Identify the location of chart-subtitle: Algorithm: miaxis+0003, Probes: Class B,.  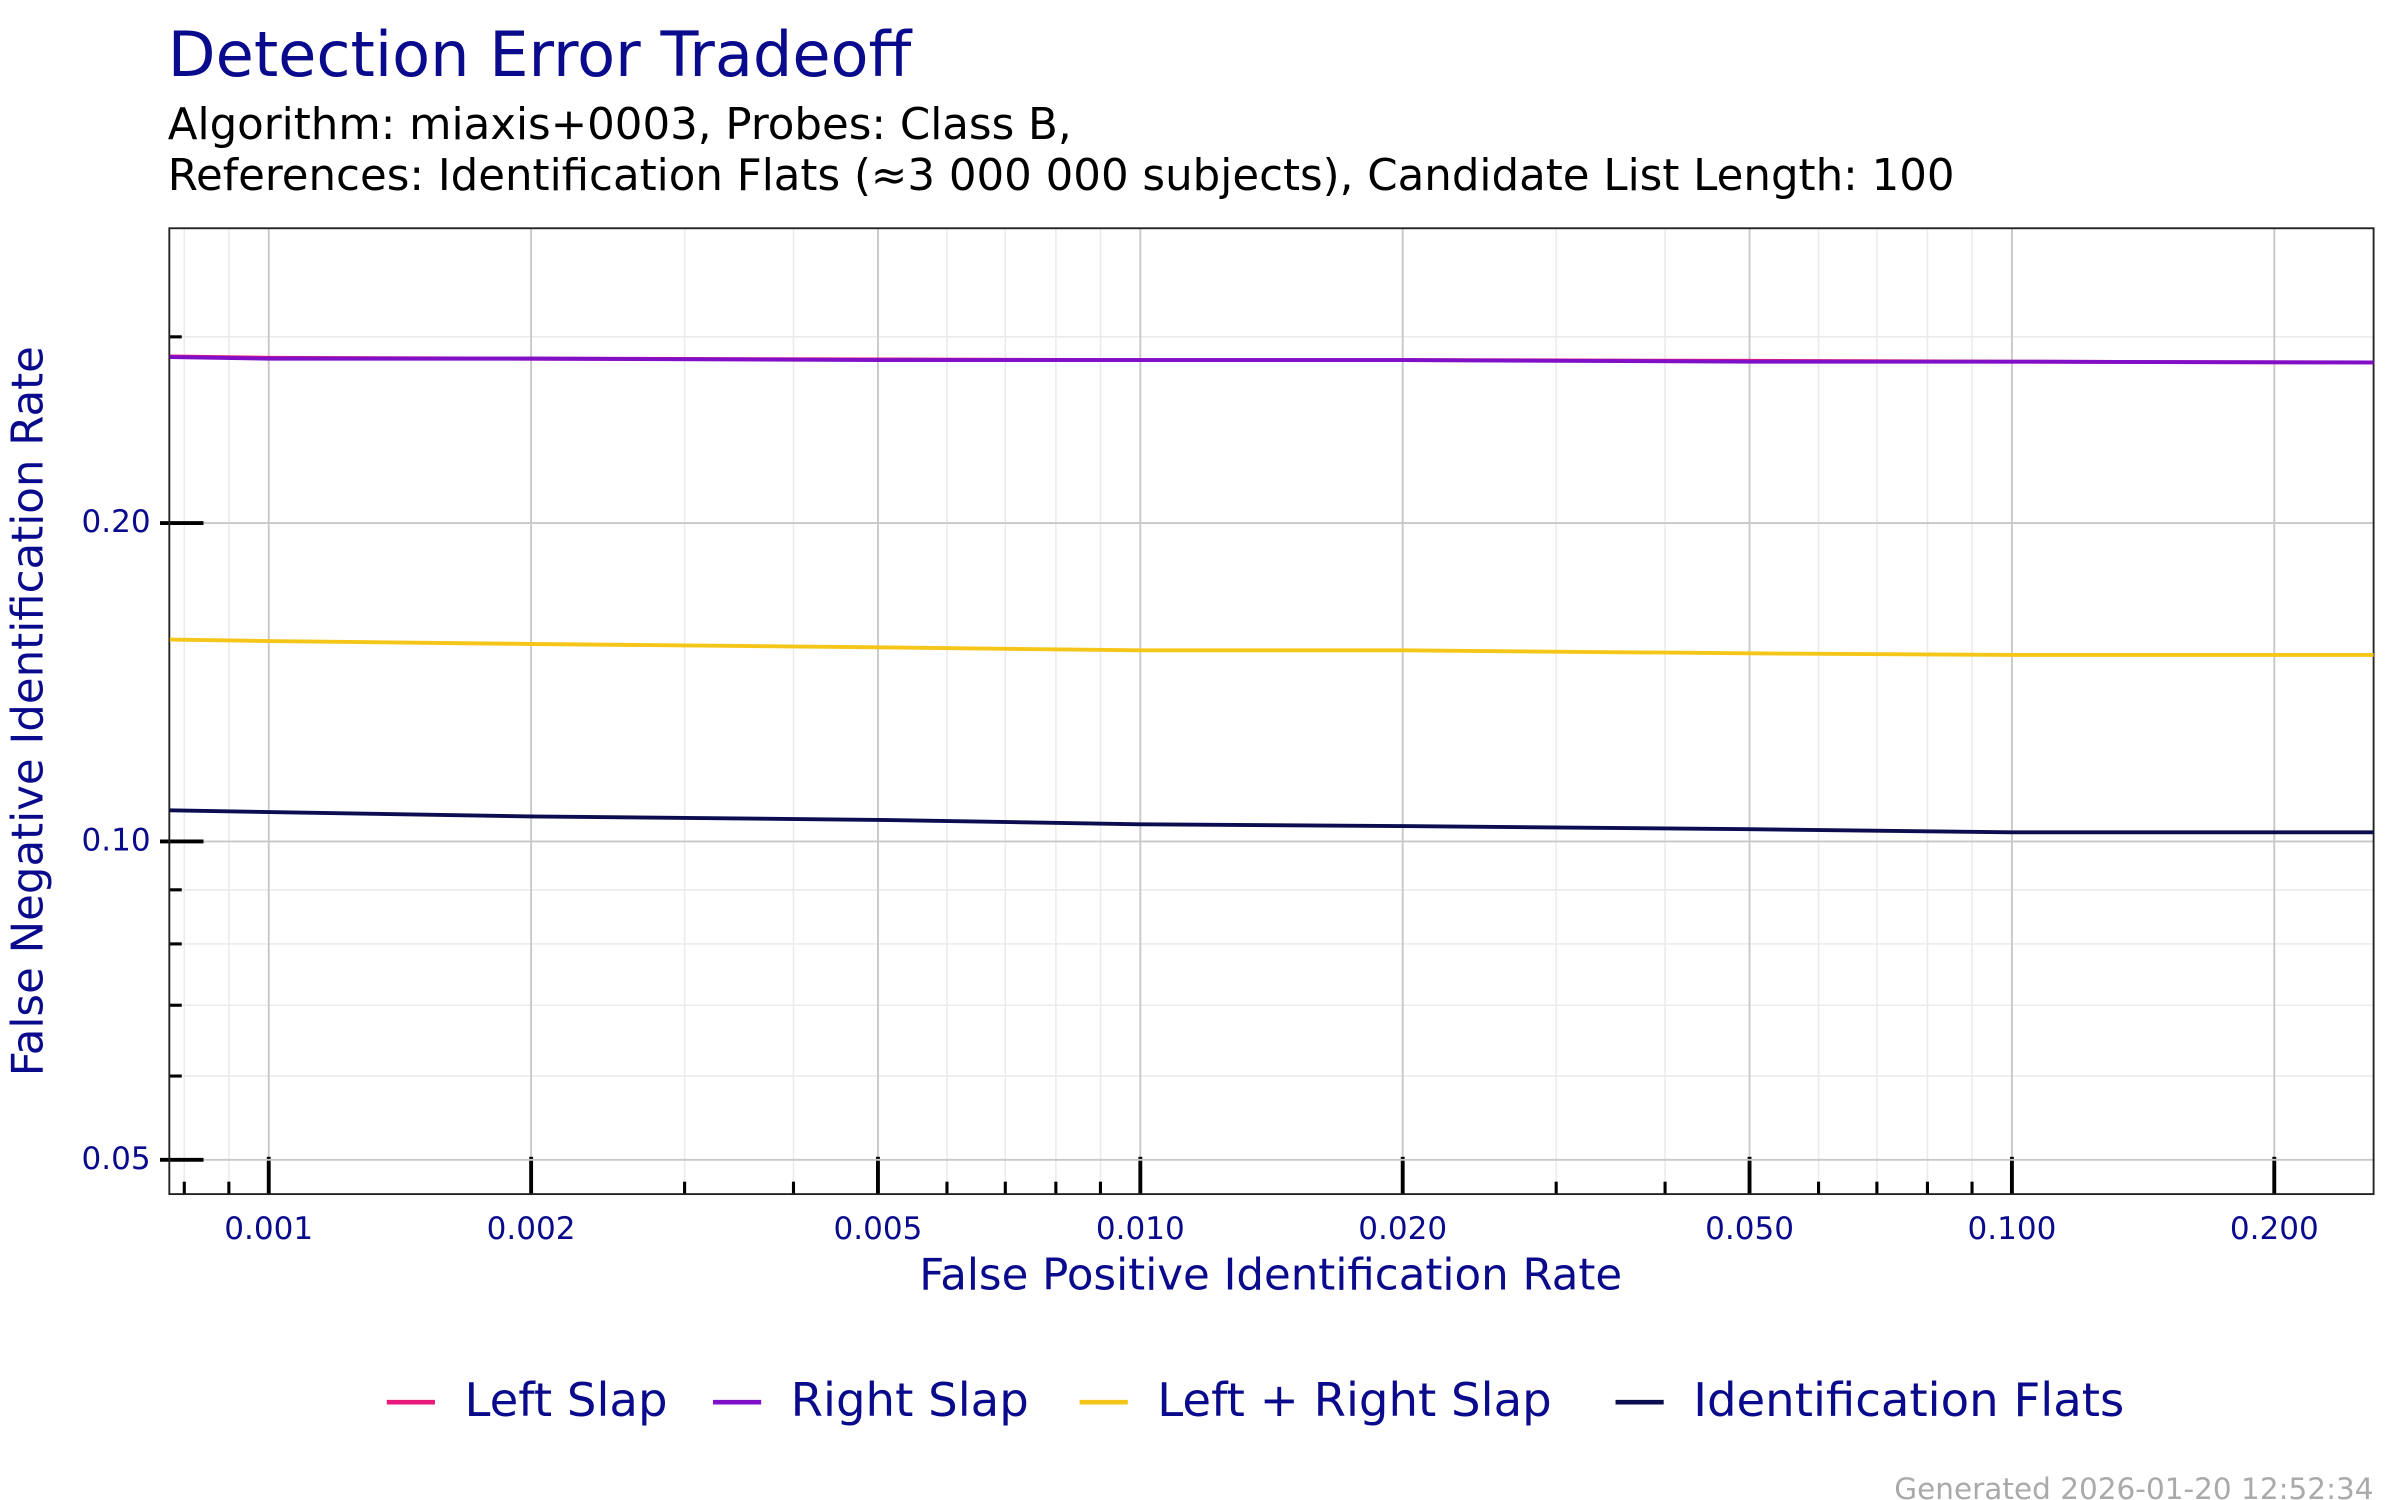
(620, 125).